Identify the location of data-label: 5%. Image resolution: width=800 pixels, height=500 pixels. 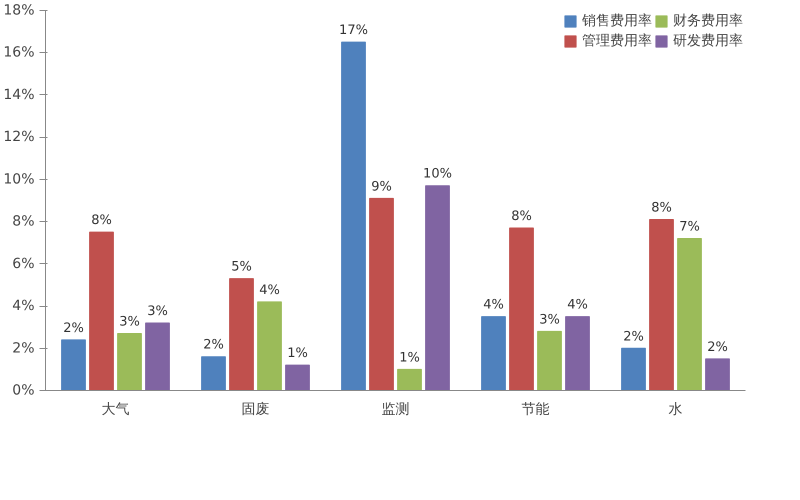
(241, 267).